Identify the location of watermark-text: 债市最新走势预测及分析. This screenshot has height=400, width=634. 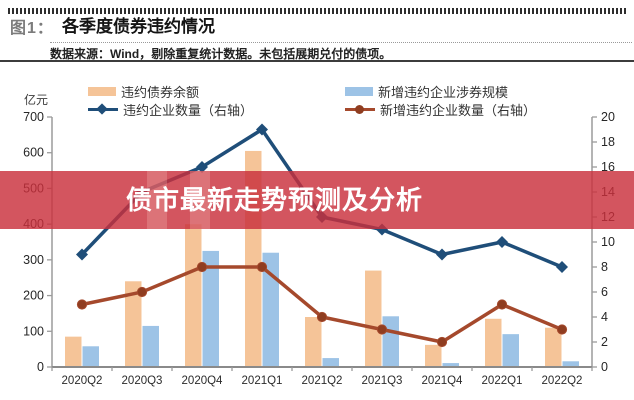
(275, 200).